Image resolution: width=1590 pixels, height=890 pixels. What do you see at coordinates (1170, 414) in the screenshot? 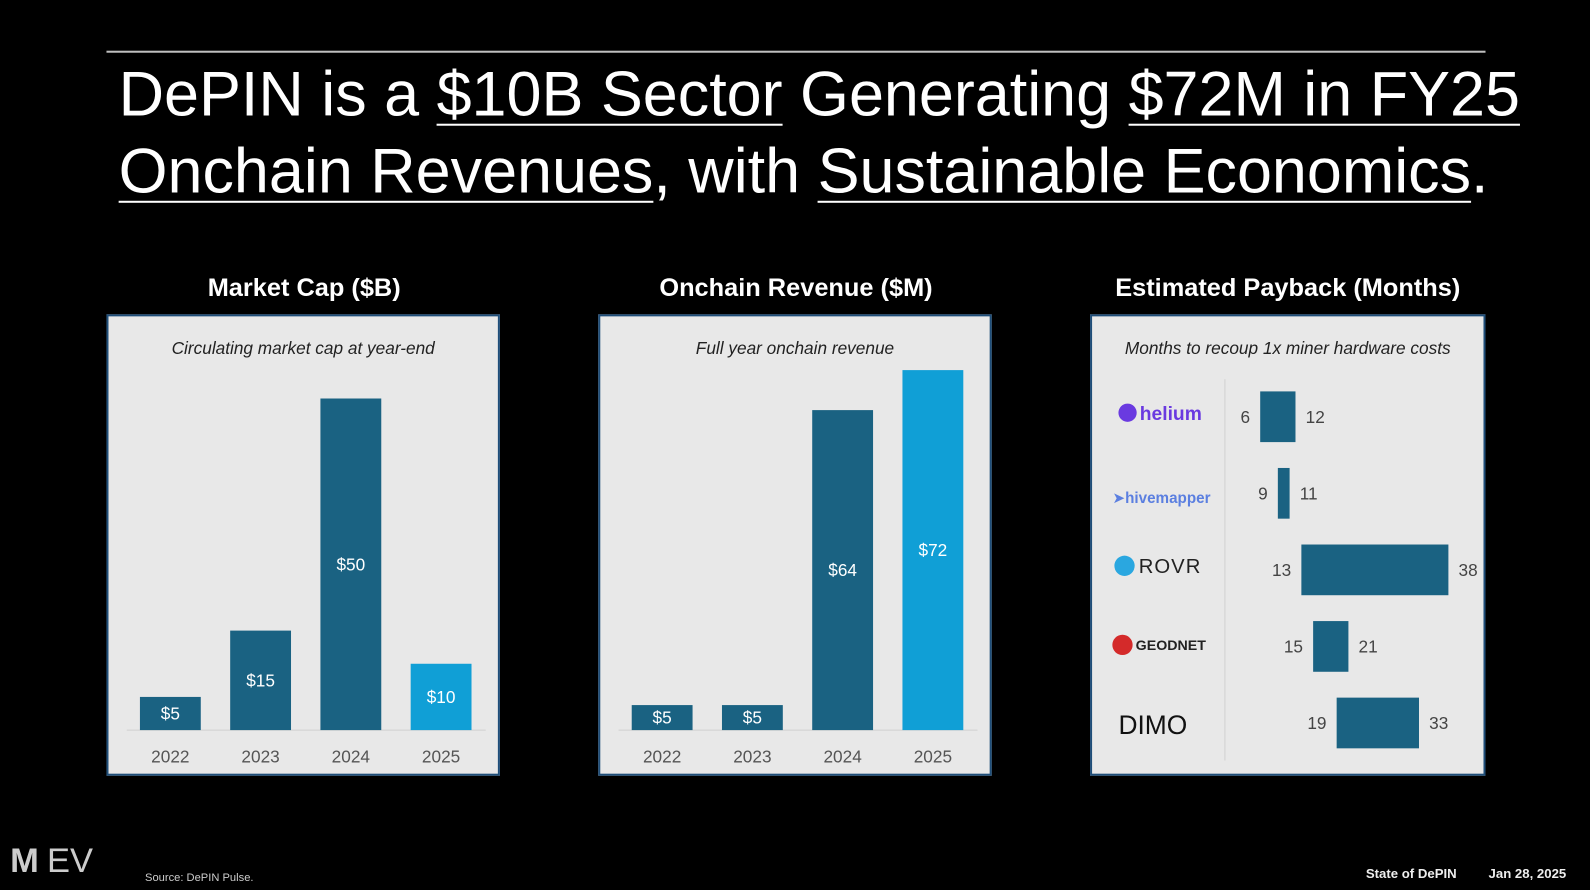
I see `helium-label: helium` at bounding box center [1170, 414].